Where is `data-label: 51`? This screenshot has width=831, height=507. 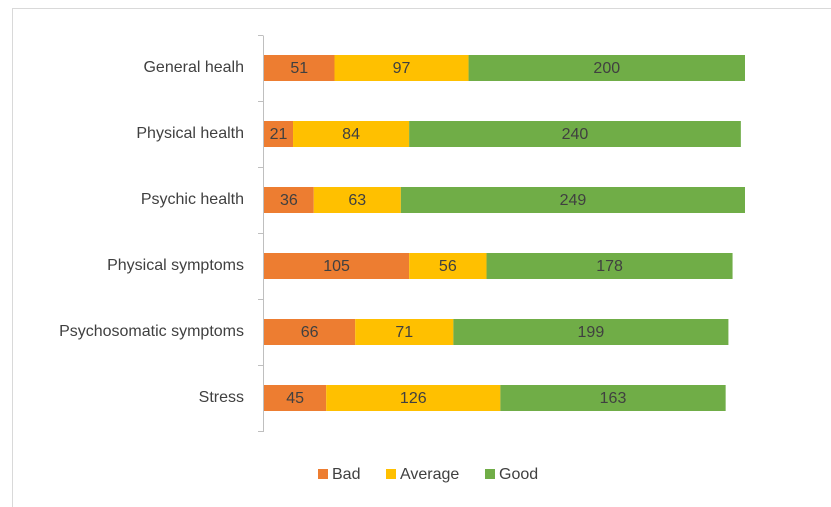
data-label: 51 is located at coordinates (299, 68).